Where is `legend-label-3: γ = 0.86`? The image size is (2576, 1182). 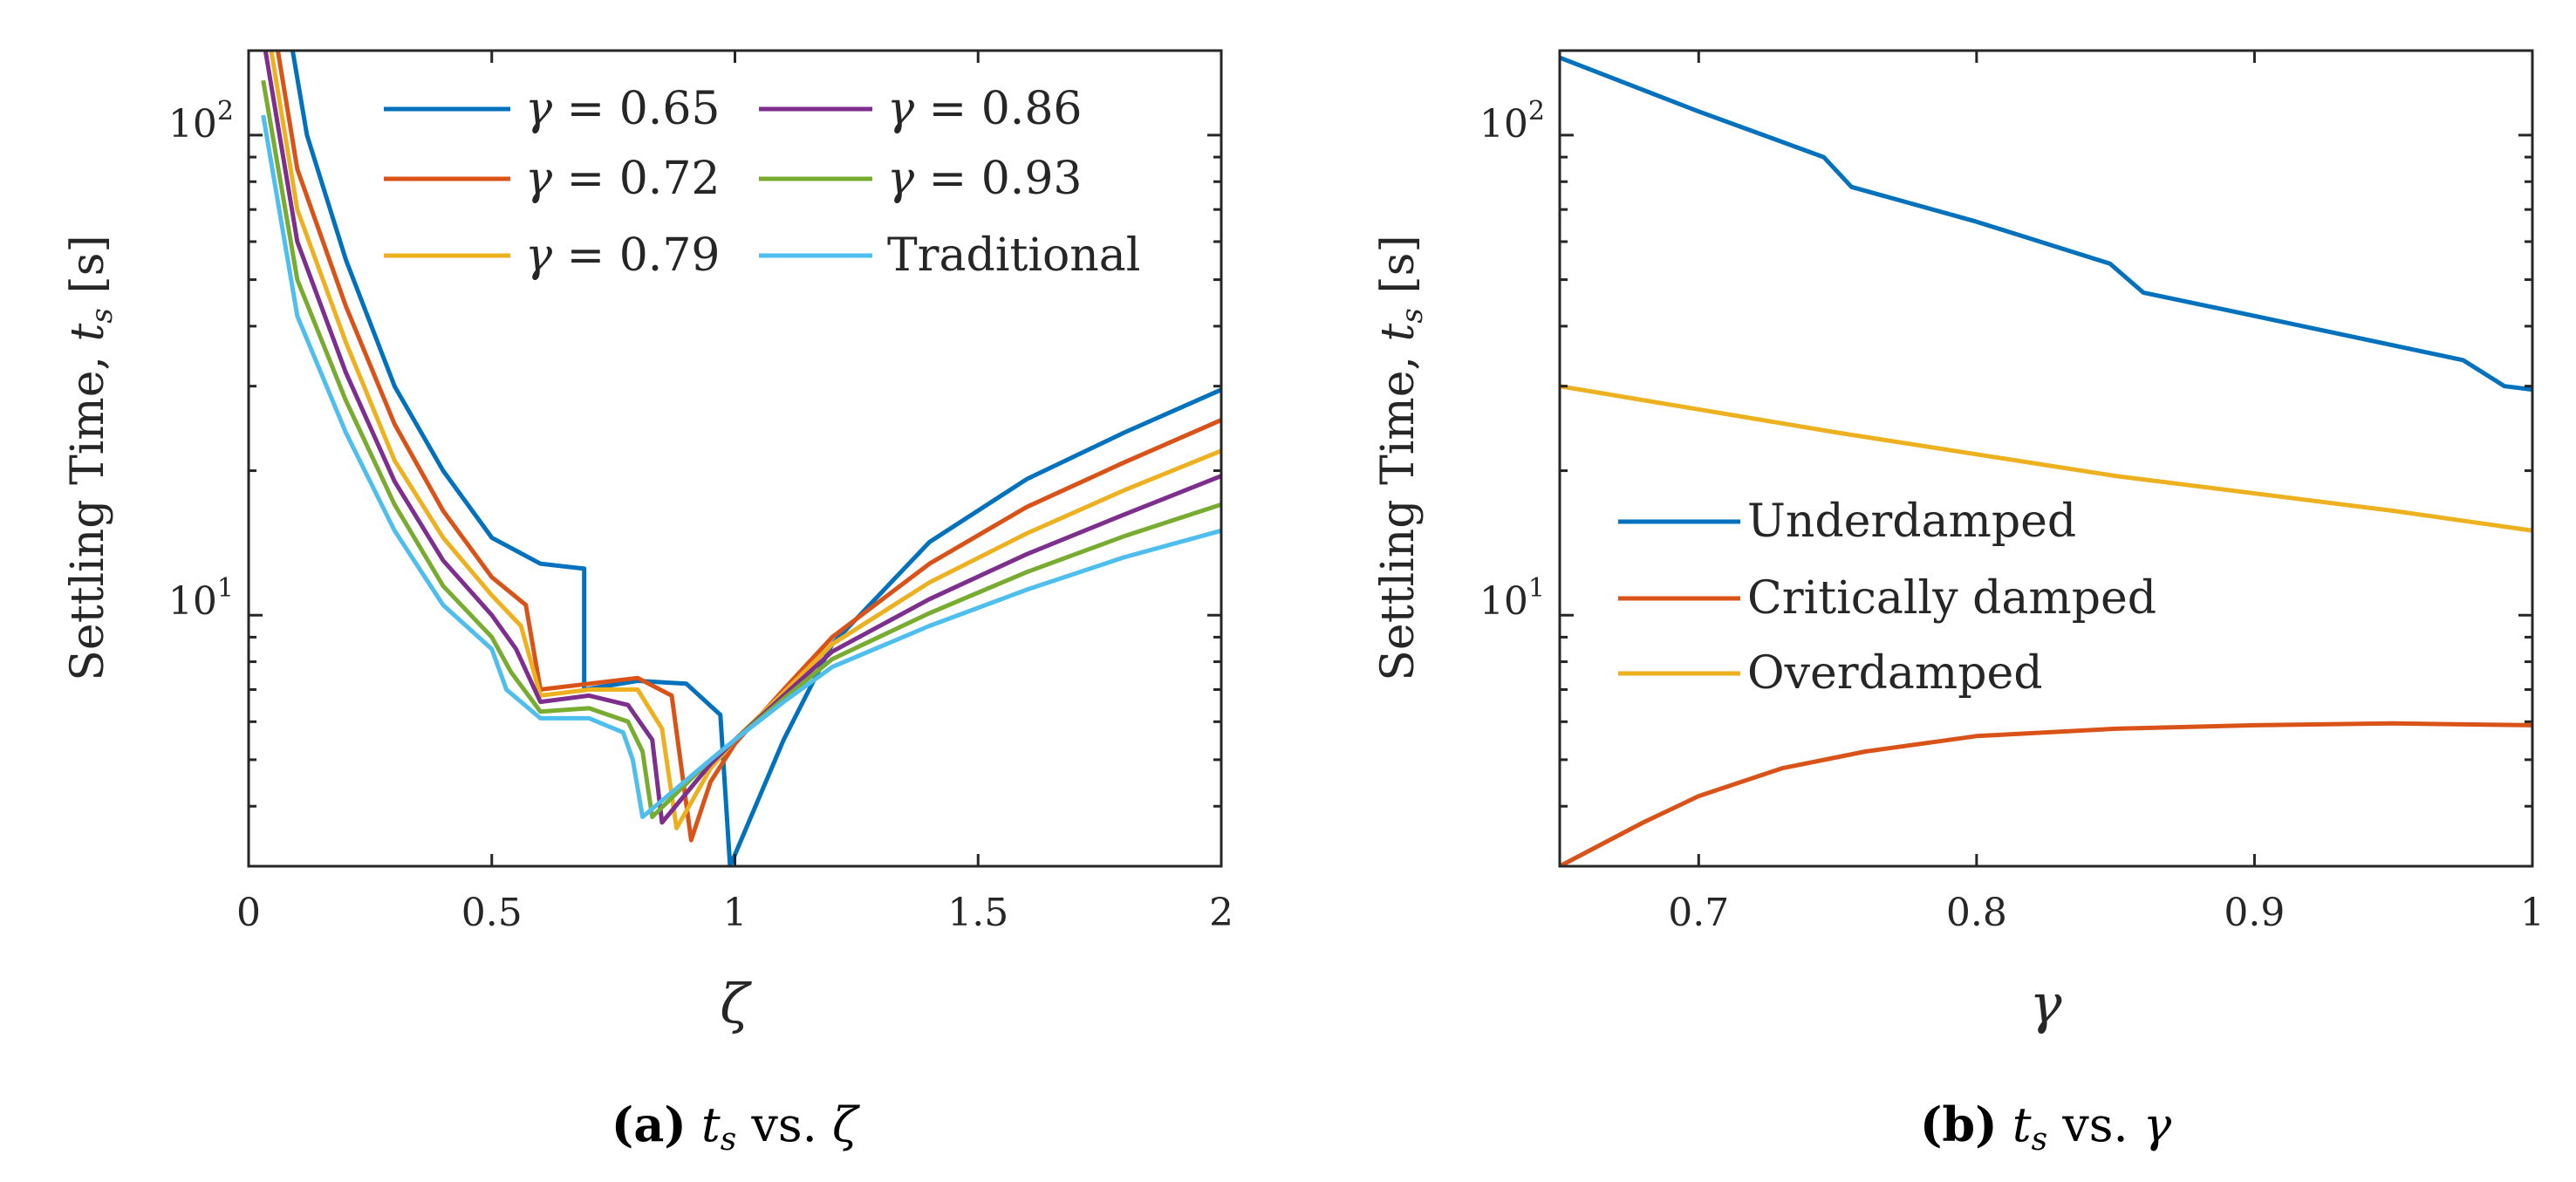
legend-label-3: γ = 0.86 is located at coordinates (985, 109).